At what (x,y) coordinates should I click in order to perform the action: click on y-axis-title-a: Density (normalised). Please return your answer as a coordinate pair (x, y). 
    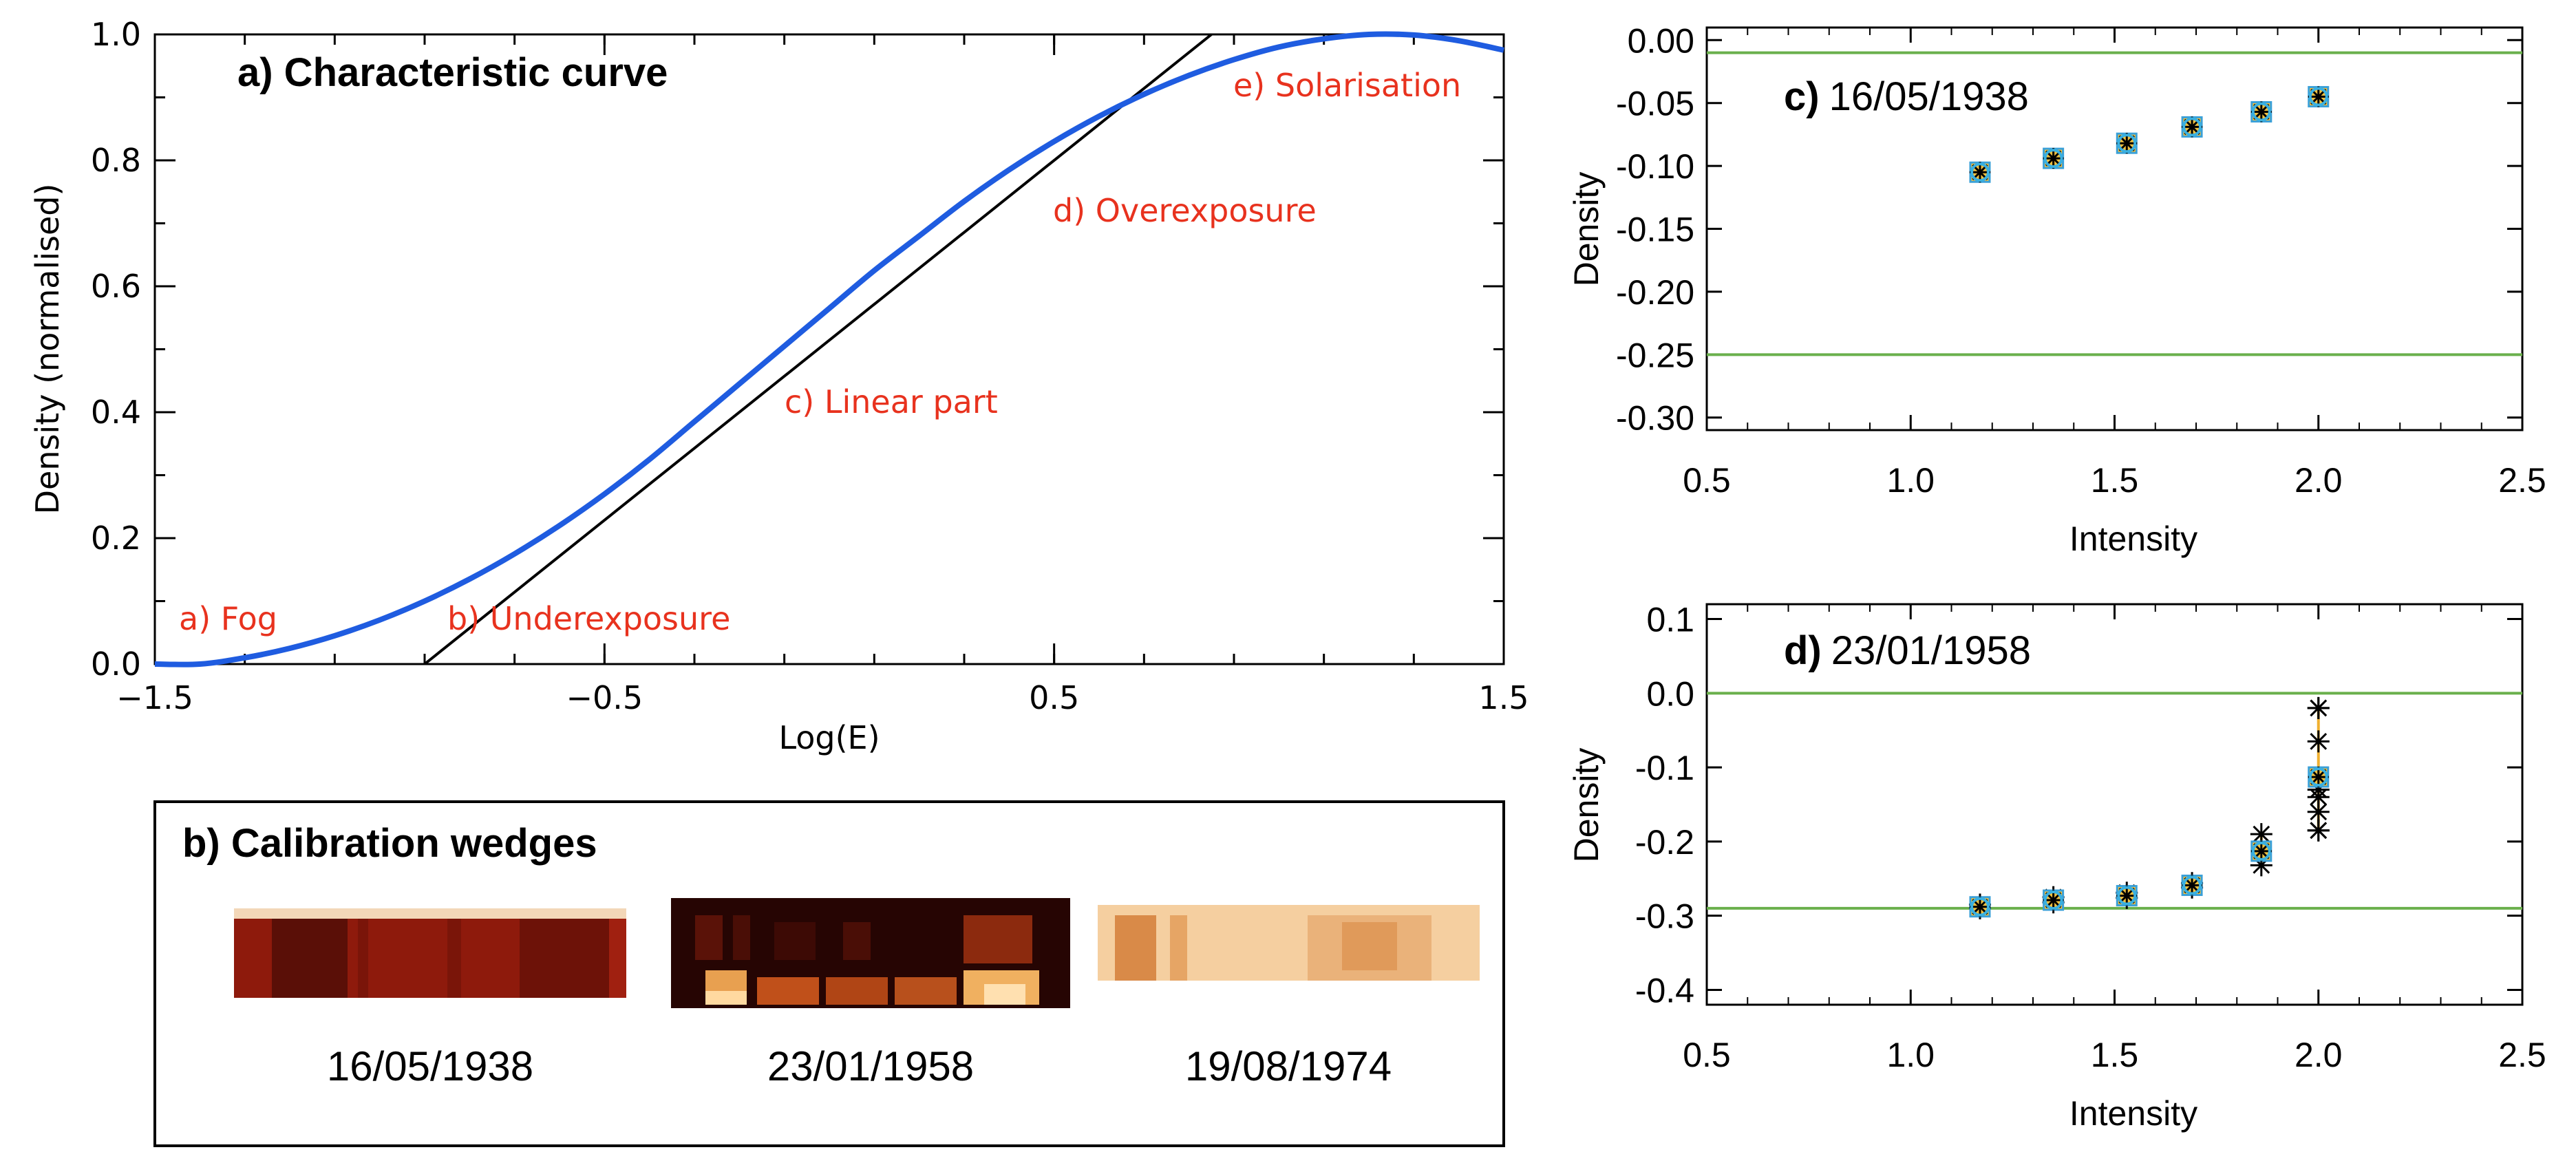
    Looking at the image, I should click on (47, 349).